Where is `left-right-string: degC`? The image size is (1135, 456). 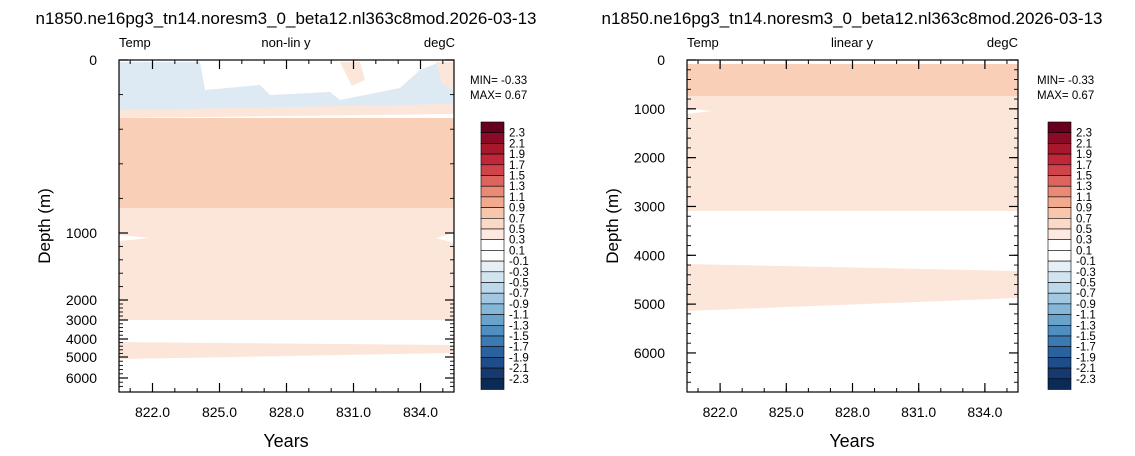 left-right-string: degC is located at coordinates (439, 42).